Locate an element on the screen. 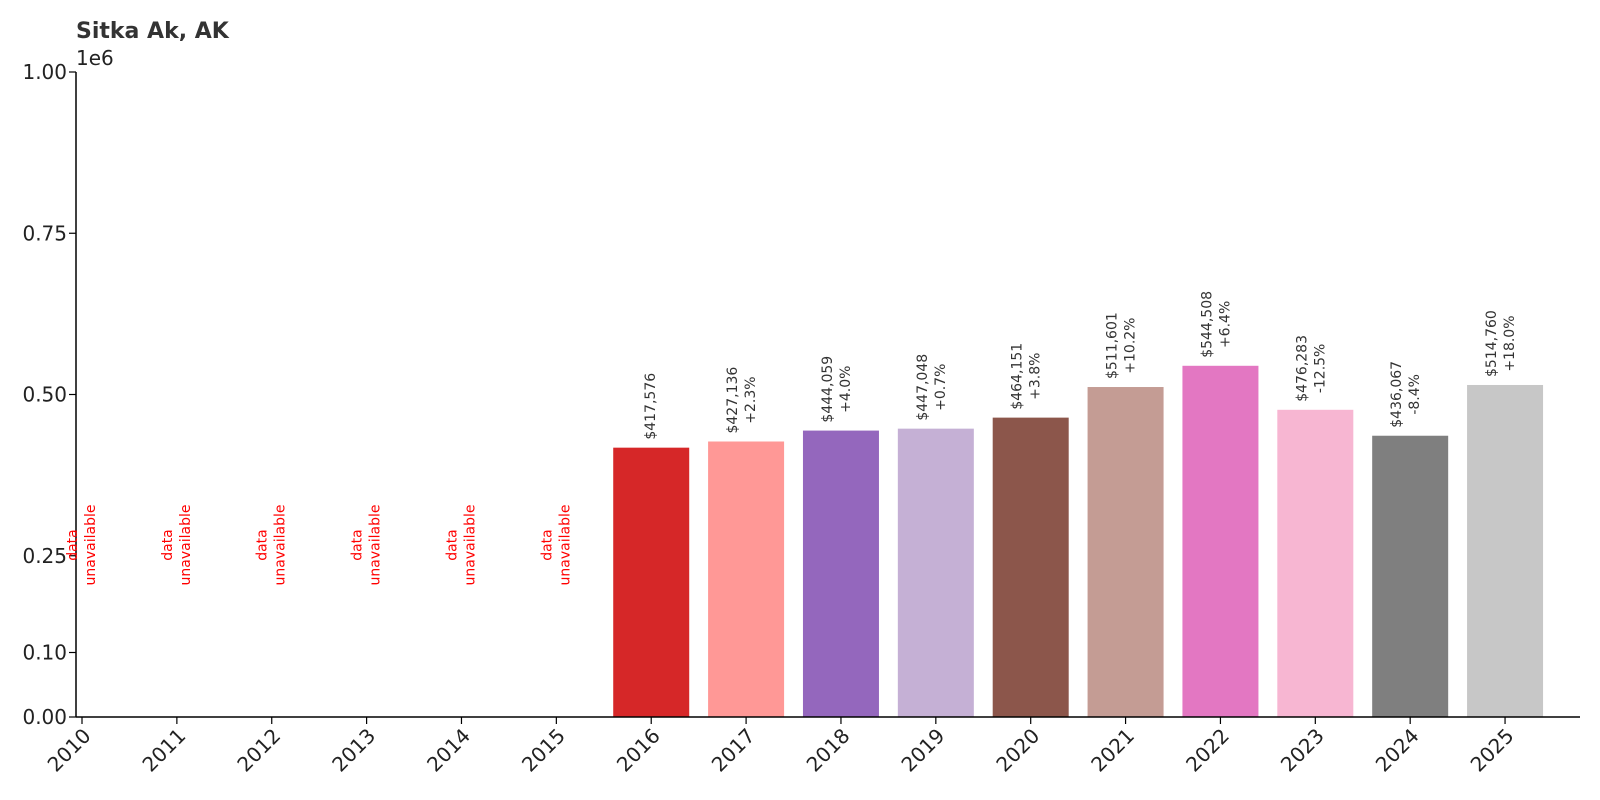 This screenshot has width=1600, height=800. bar-value-label: $427,136 is located at coordinates (733, 400).